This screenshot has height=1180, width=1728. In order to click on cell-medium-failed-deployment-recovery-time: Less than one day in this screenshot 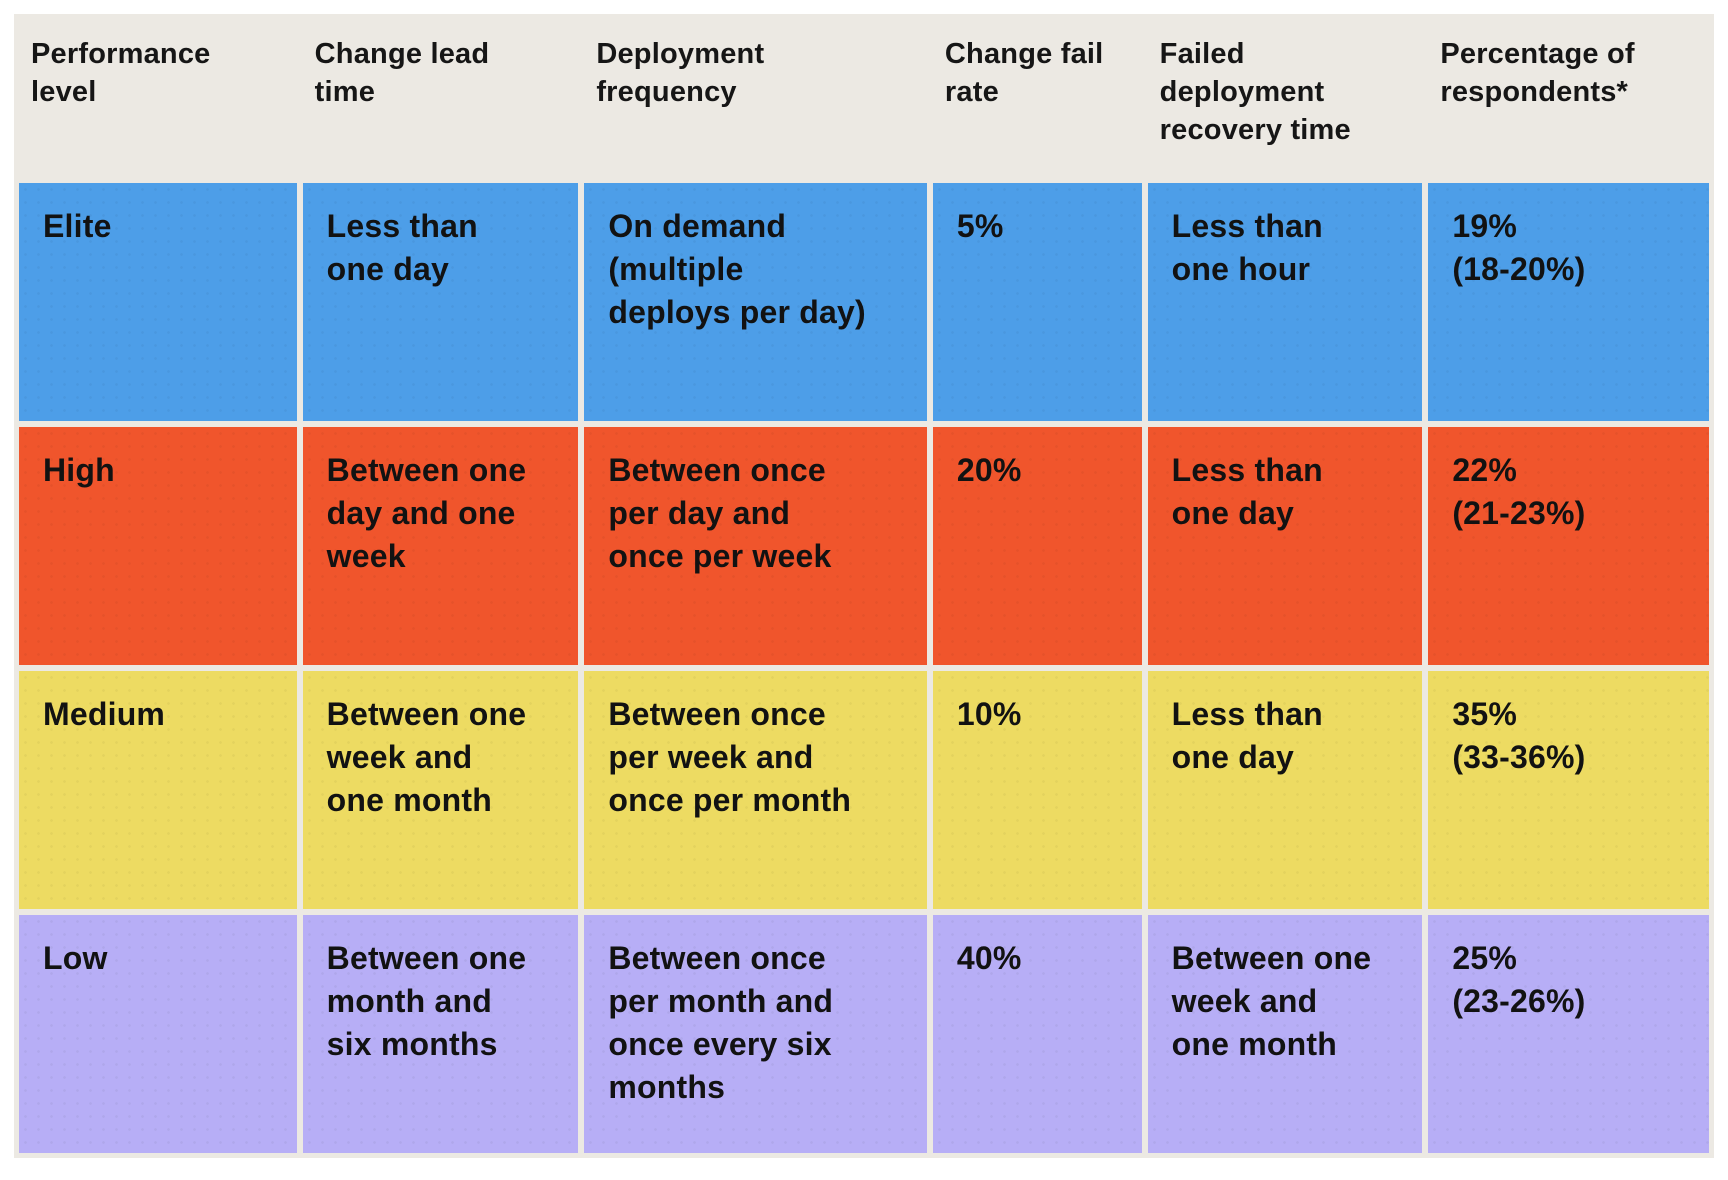, I will do `click(1285, 790)`.